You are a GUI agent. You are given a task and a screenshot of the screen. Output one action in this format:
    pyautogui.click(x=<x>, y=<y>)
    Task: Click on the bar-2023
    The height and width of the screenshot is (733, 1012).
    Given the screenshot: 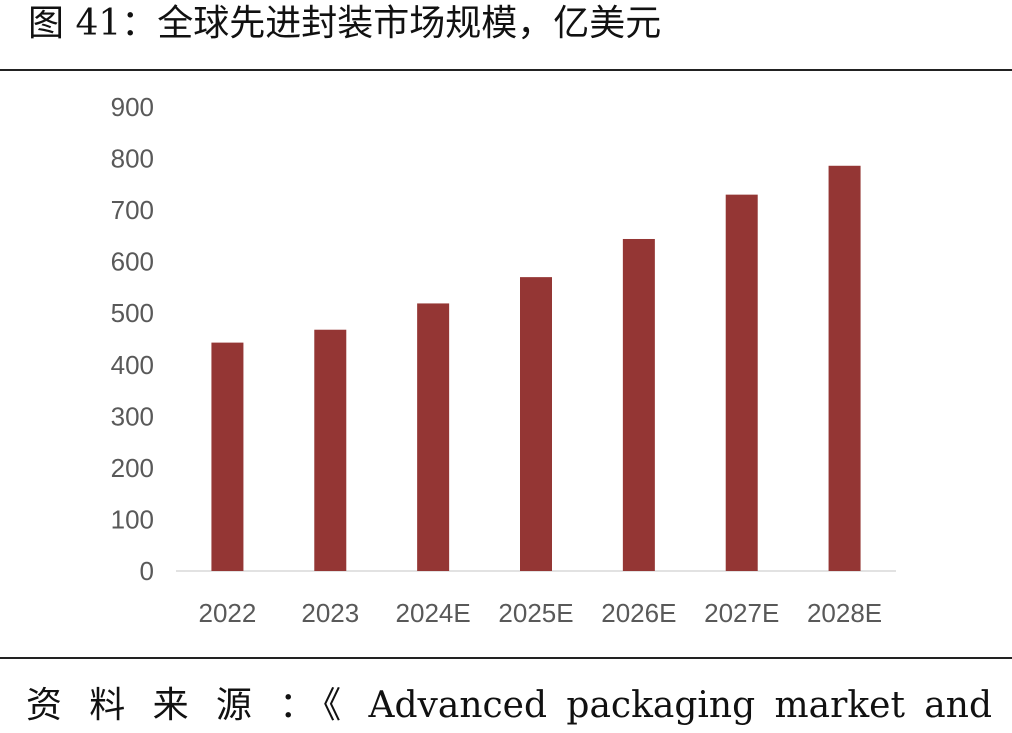 What is the action you would take?
    pyautogui.click(x=330, y=450)
    